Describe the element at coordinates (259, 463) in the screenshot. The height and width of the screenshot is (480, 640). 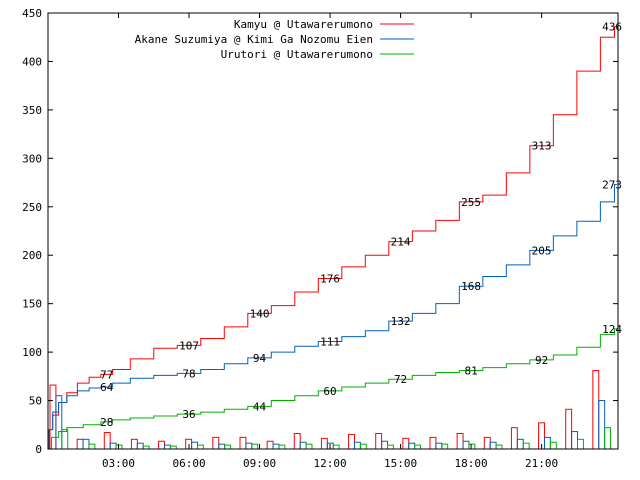
I see `x-tick-label: 09:00` at that location.